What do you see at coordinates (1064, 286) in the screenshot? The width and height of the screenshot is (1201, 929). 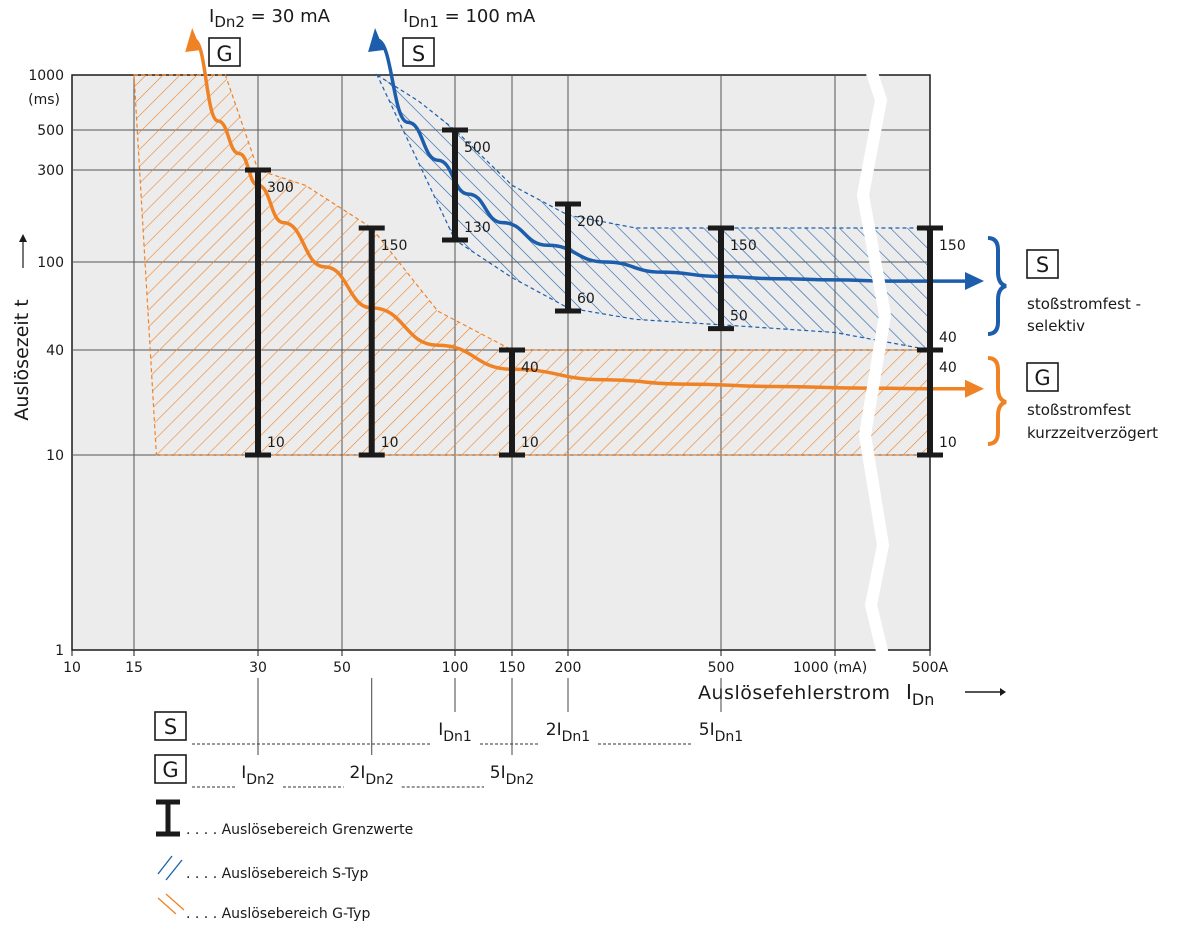 I see `right-annotation-s: S stoßstromfest - selektiv` at bounding box center [1064, 286].